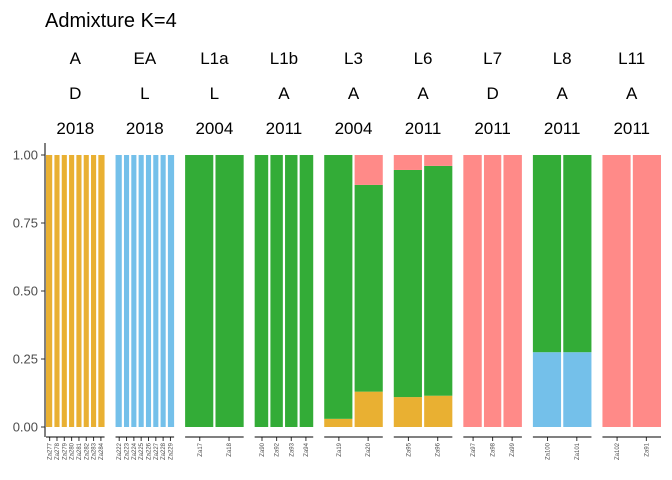  What do you see at coordinates (65, 451) in the screenshot?
I see `sample-label: Za279` at bounding box center [65, 451].